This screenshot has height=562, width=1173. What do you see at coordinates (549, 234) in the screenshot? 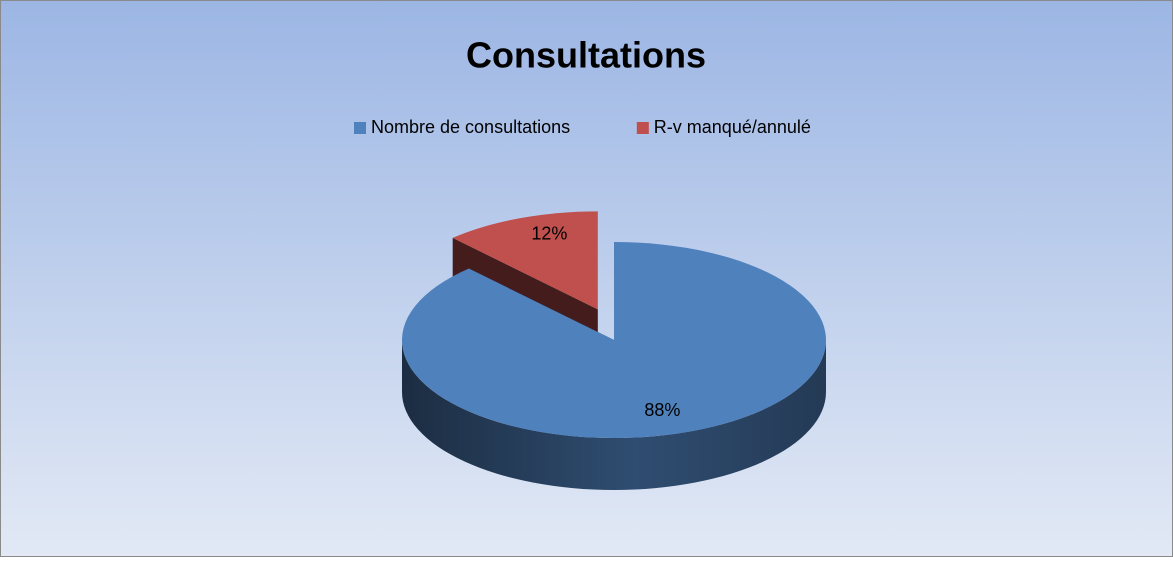
I see `data-label: 12%` at bounding box center [549, 234].